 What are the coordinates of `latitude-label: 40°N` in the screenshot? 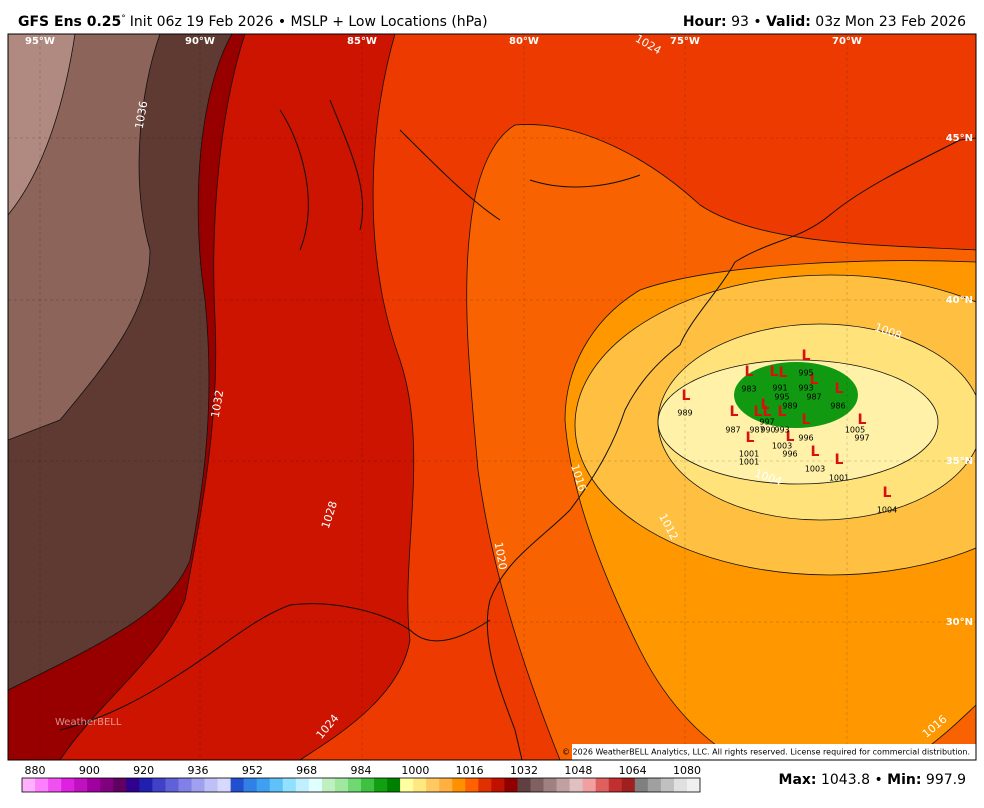 It's located at (959, 300).